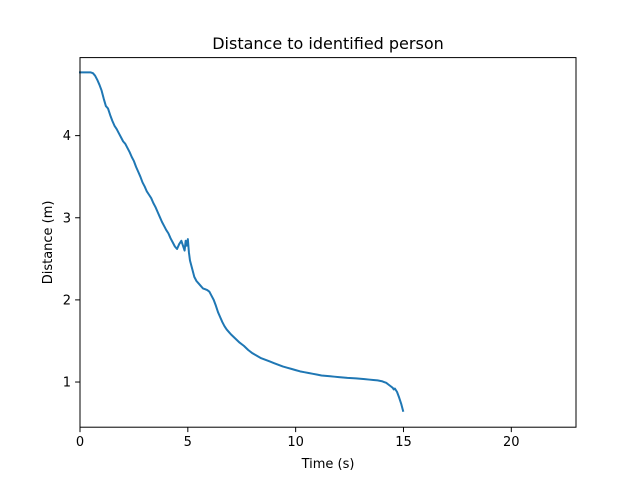 This screenshot has height=480, width=640. I want to click on y-tick-label: 4, so click(67, 136).